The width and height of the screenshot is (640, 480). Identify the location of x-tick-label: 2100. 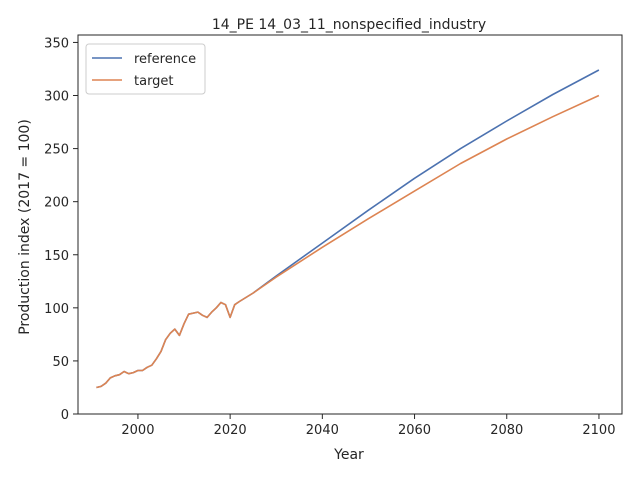
(598, 430).